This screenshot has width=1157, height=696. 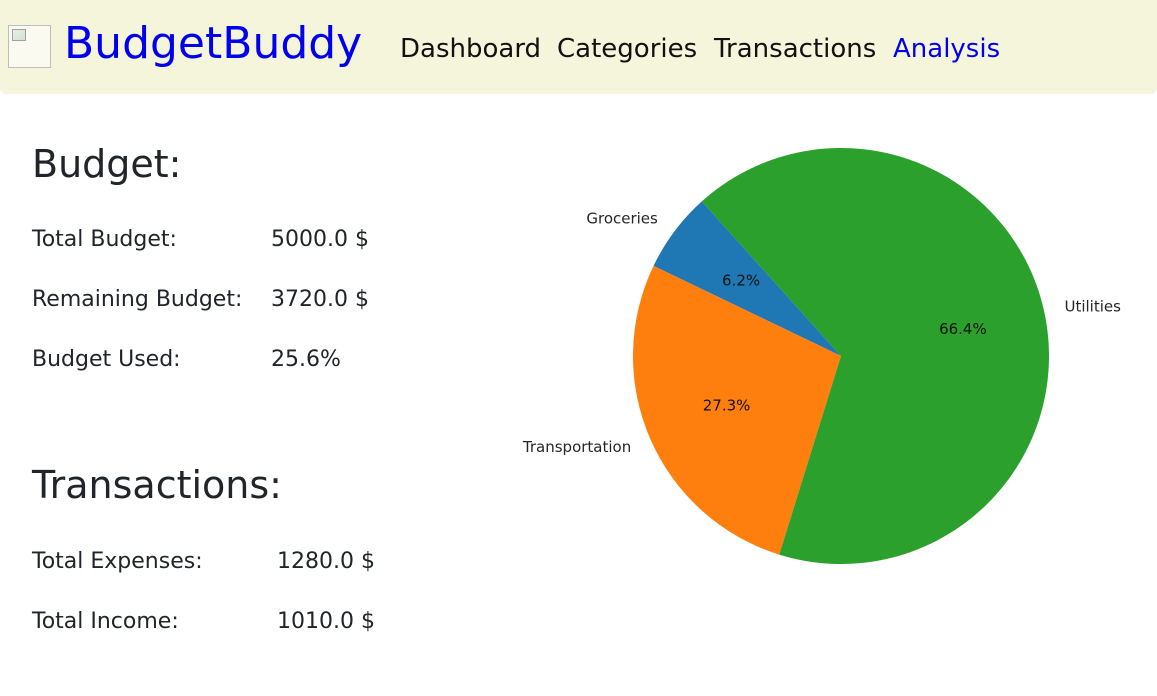 I want to click on logo-image, so click(x=29, y=46).